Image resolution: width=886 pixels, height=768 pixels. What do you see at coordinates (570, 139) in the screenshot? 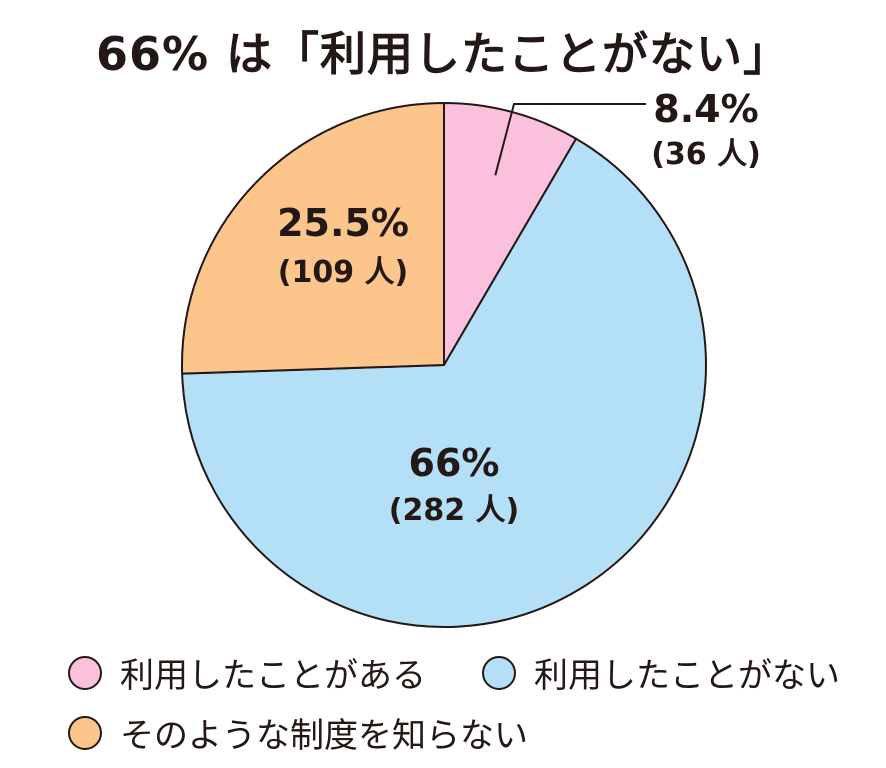
I see `leader-line-used` at bounding box center [570, 139].